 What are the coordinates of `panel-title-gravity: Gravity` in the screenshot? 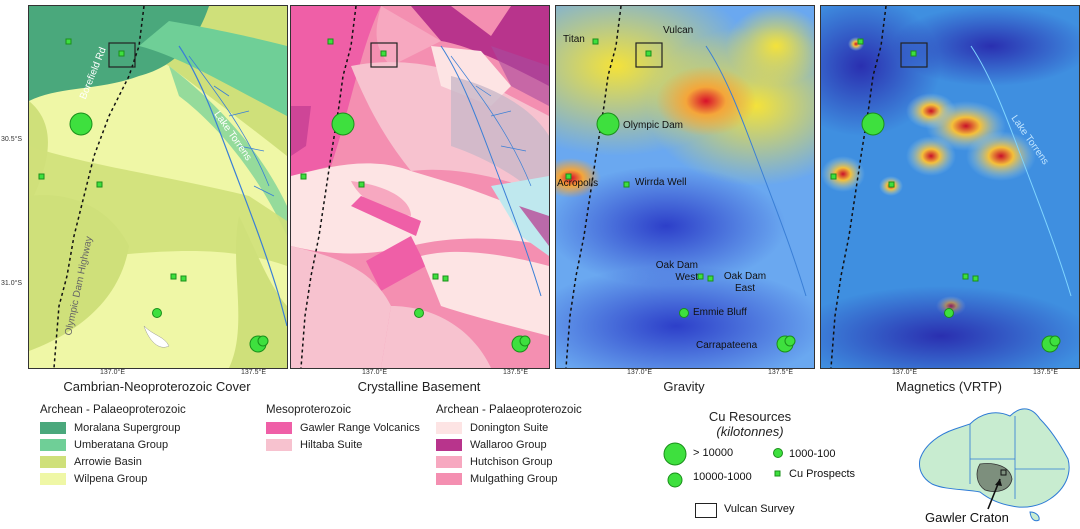 It's located at (684, 386).